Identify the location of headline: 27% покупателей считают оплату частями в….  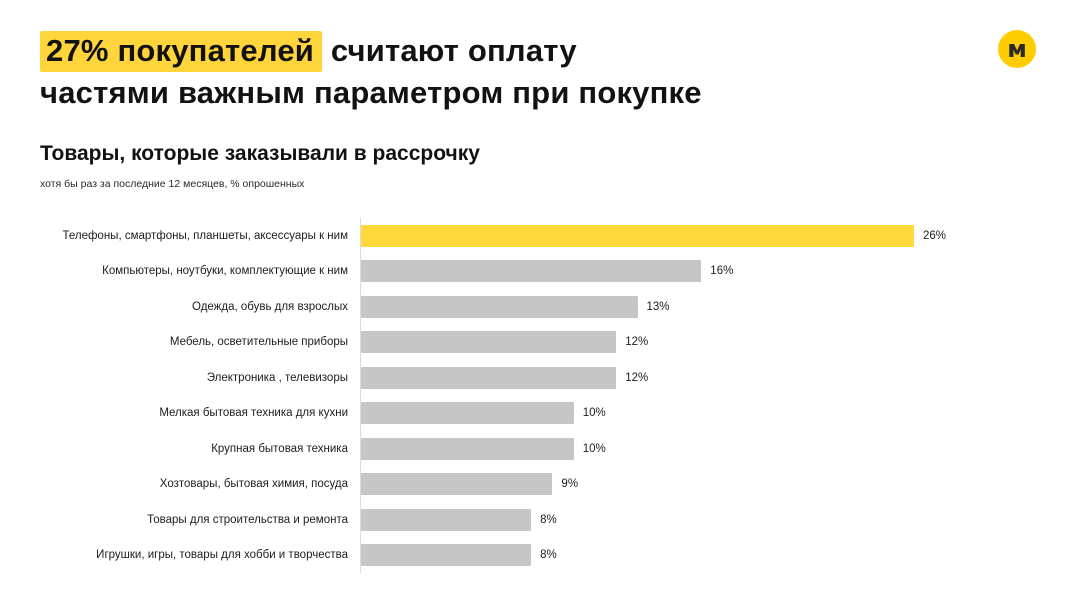
(371, 72).